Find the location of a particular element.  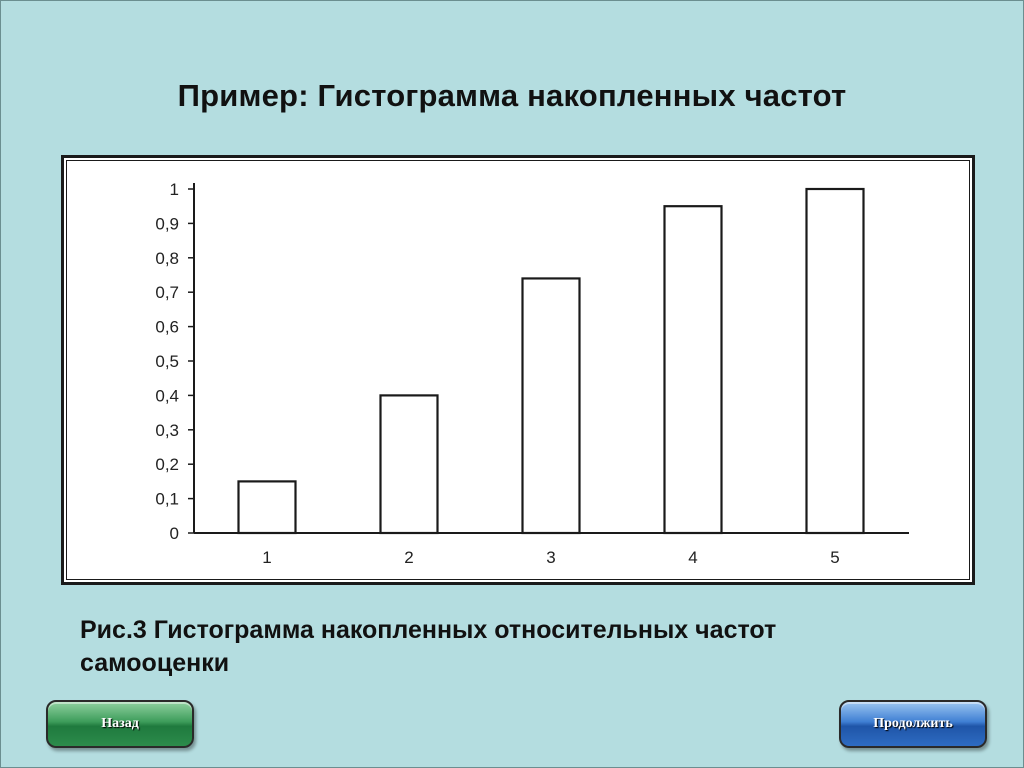

x-tick-label: 1 is located at coordinates (266, 557).